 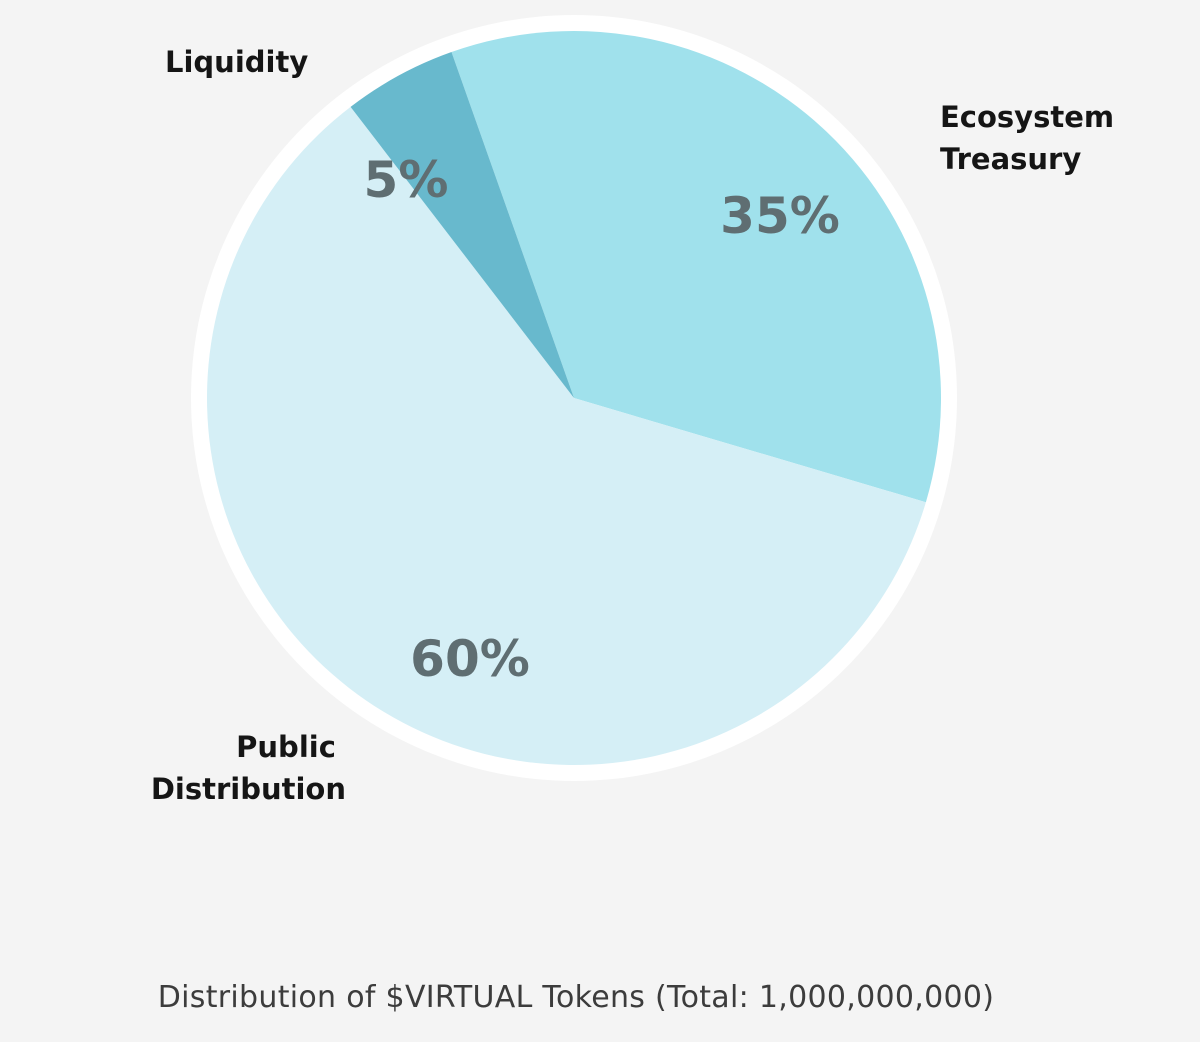 What do you see at coordinates (780, 216) in the screenshot?
I see `percent-label-ecosystem-treasury: 35%` at bounding box center [780, 216].